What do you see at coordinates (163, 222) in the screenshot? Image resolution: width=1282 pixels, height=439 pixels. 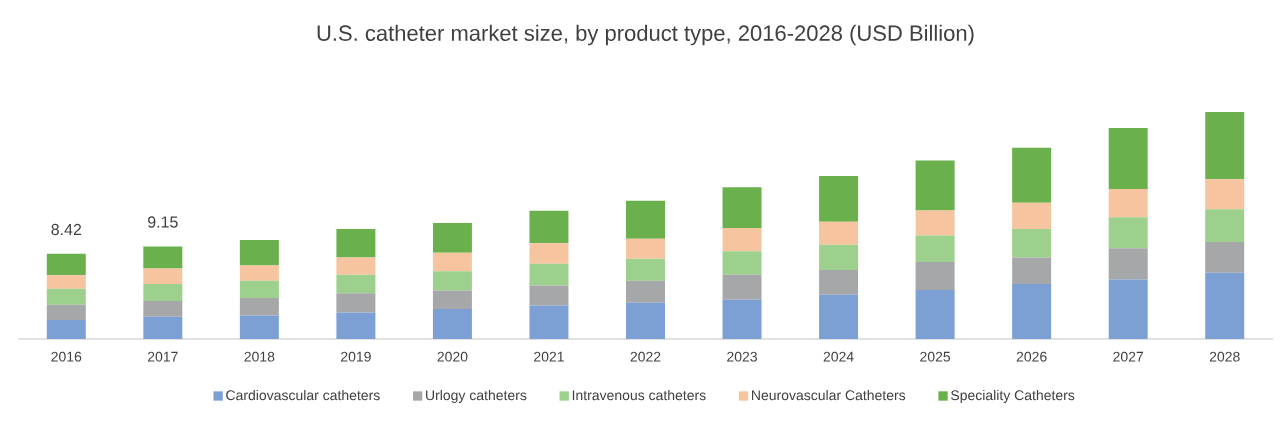 I see `annotation: 9.15` at bounding box center [163, 222].